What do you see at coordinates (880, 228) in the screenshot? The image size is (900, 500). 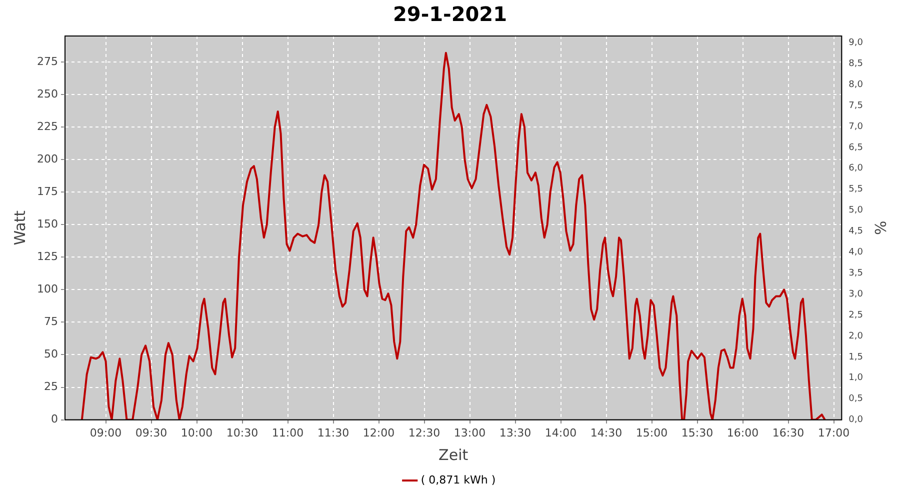 I see `y2-axis-title: %` at bounding box center [880, 228].